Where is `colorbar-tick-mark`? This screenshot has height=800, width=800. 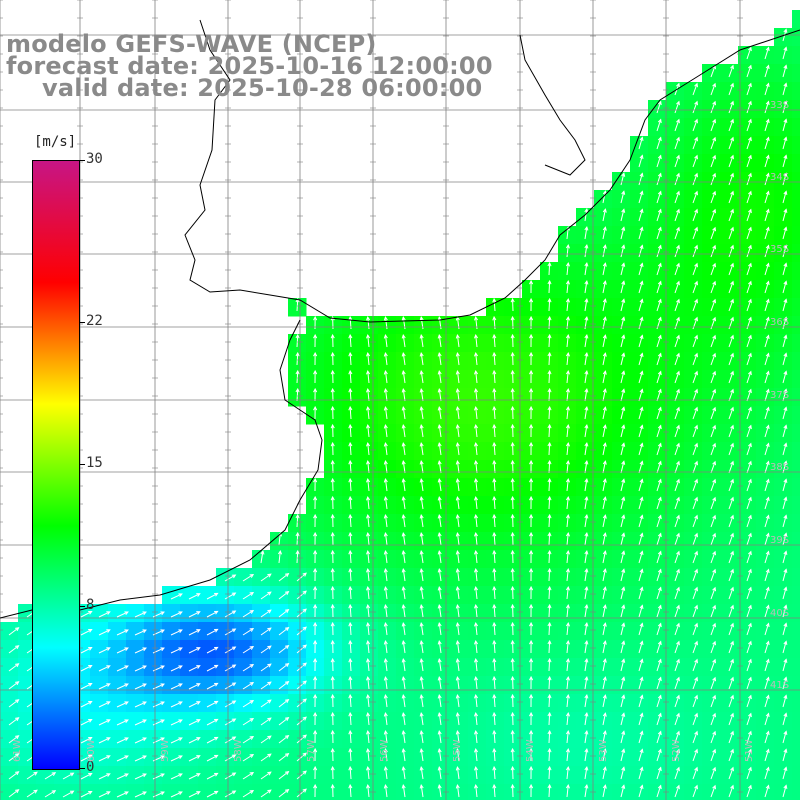 colorbar-tick-mark is located at coordinates (82, 160).